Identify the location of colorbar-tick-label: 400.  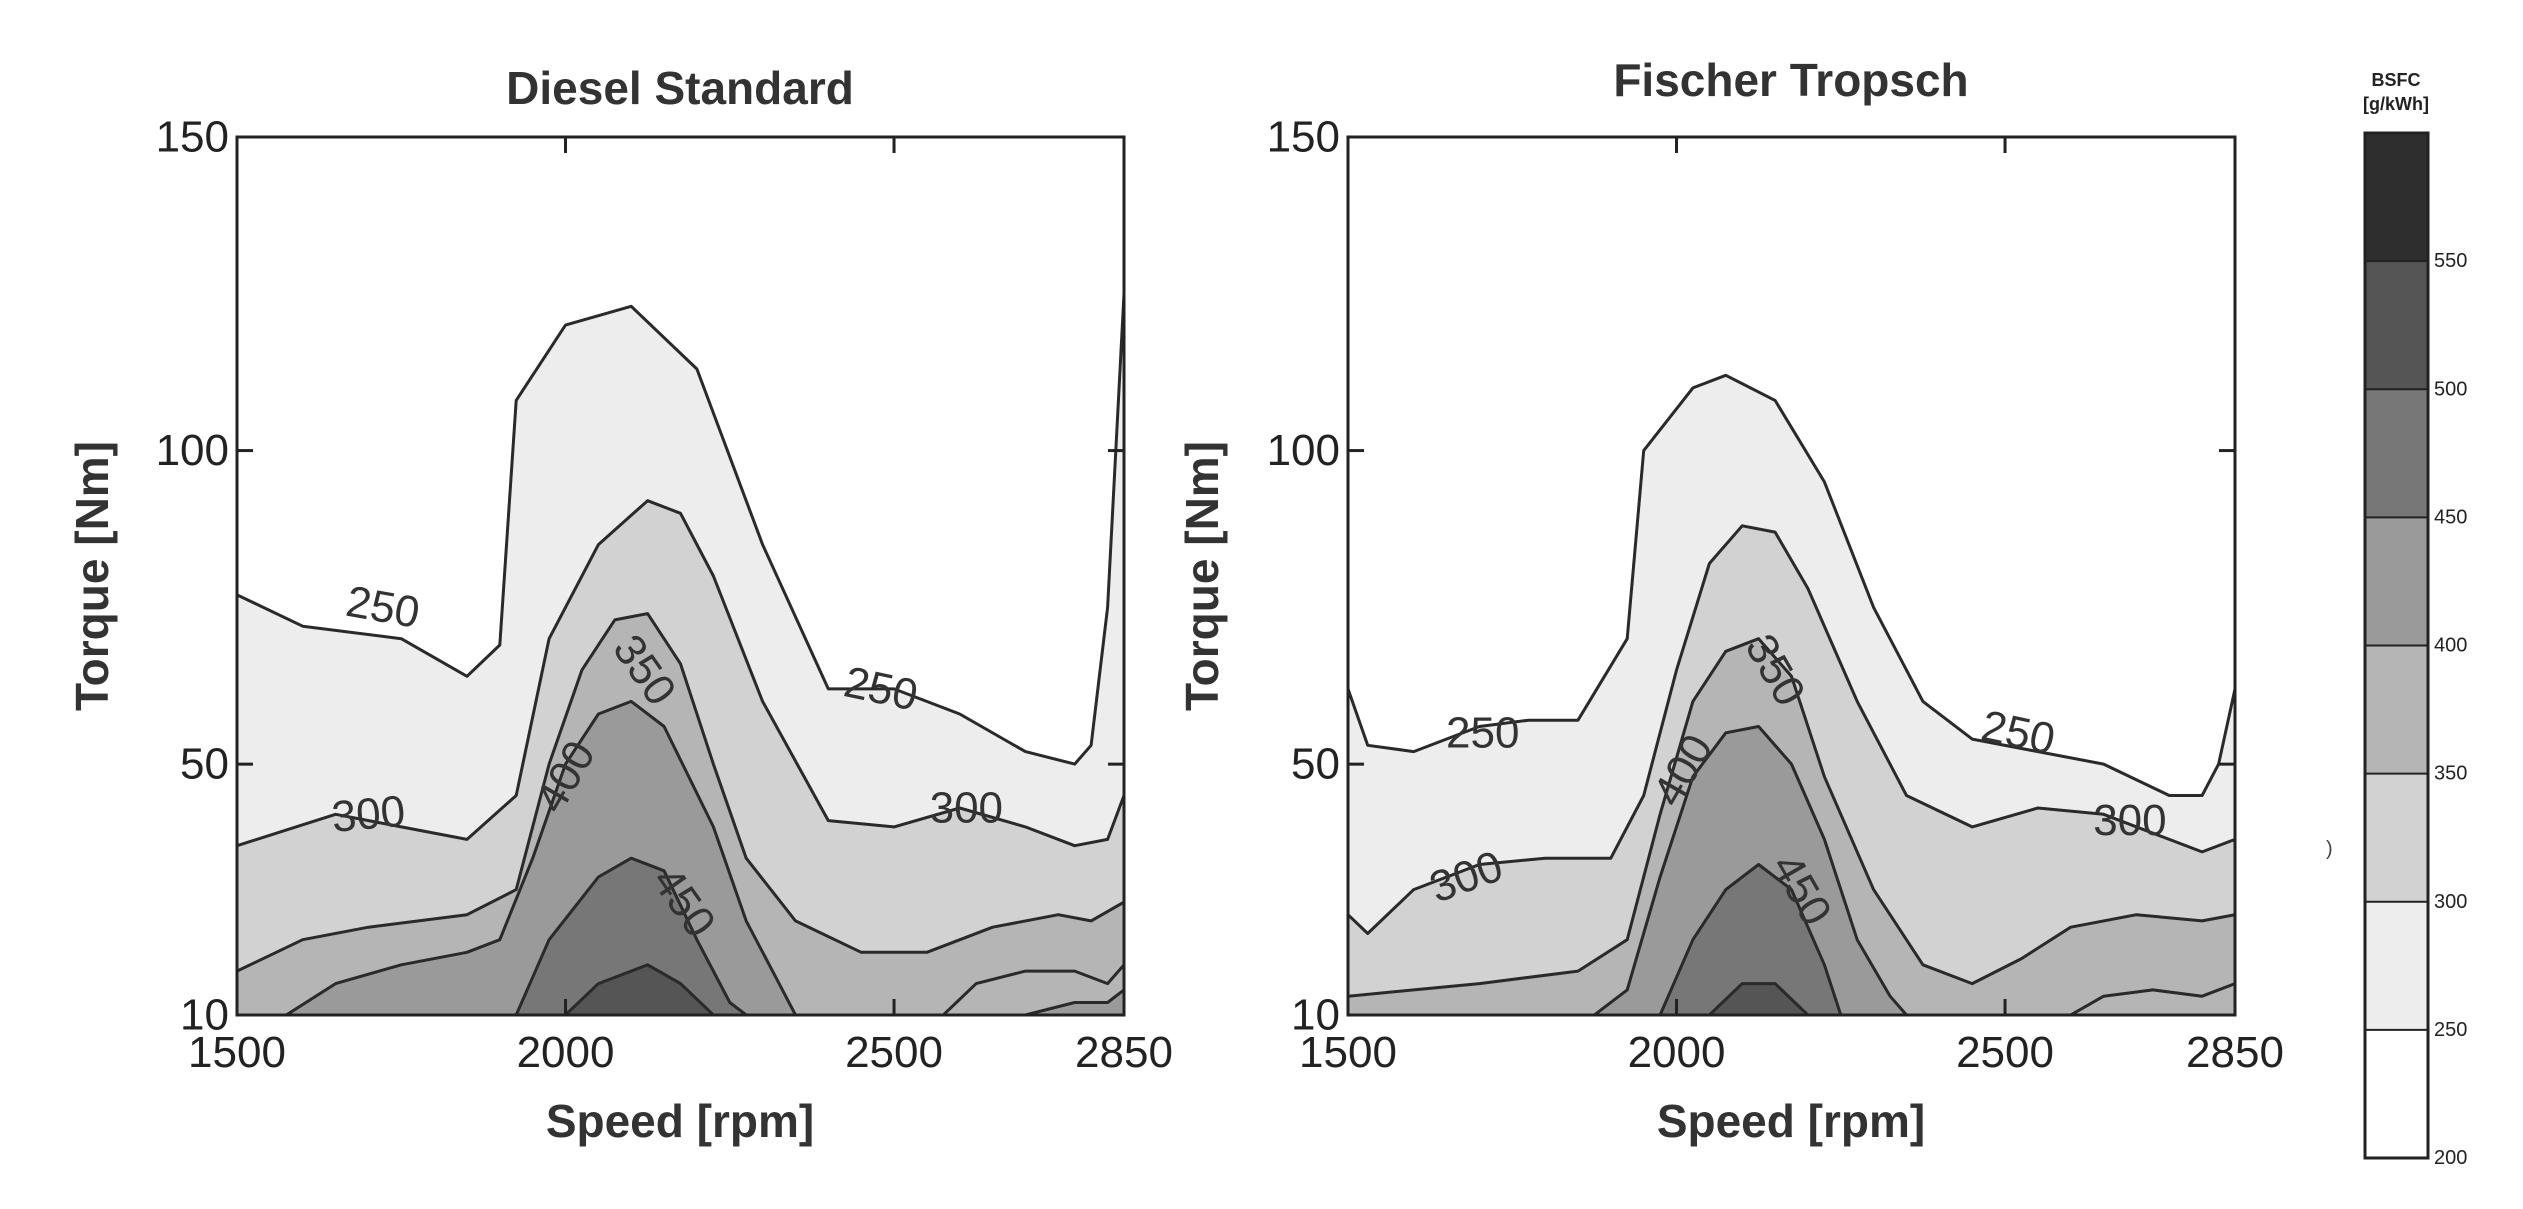
(2450, 646).